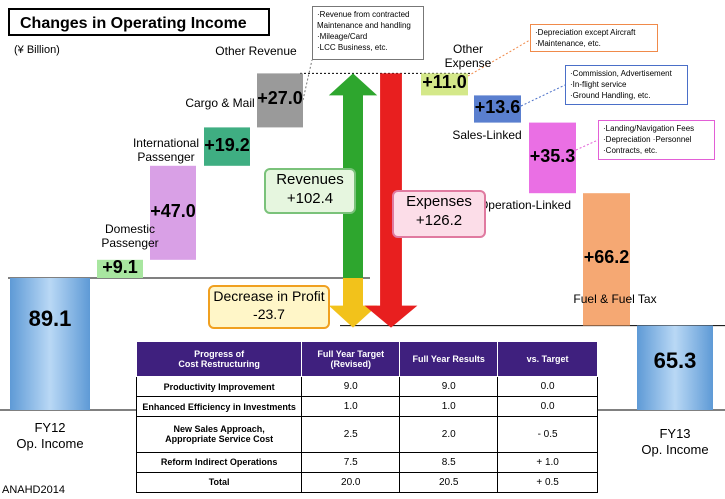 Image resolution: width=725 pixels, height=499 pixels. Describe the element at coordinates (351, 482) in the screenshot. I see `row-target-cell: 20.0` at that location.